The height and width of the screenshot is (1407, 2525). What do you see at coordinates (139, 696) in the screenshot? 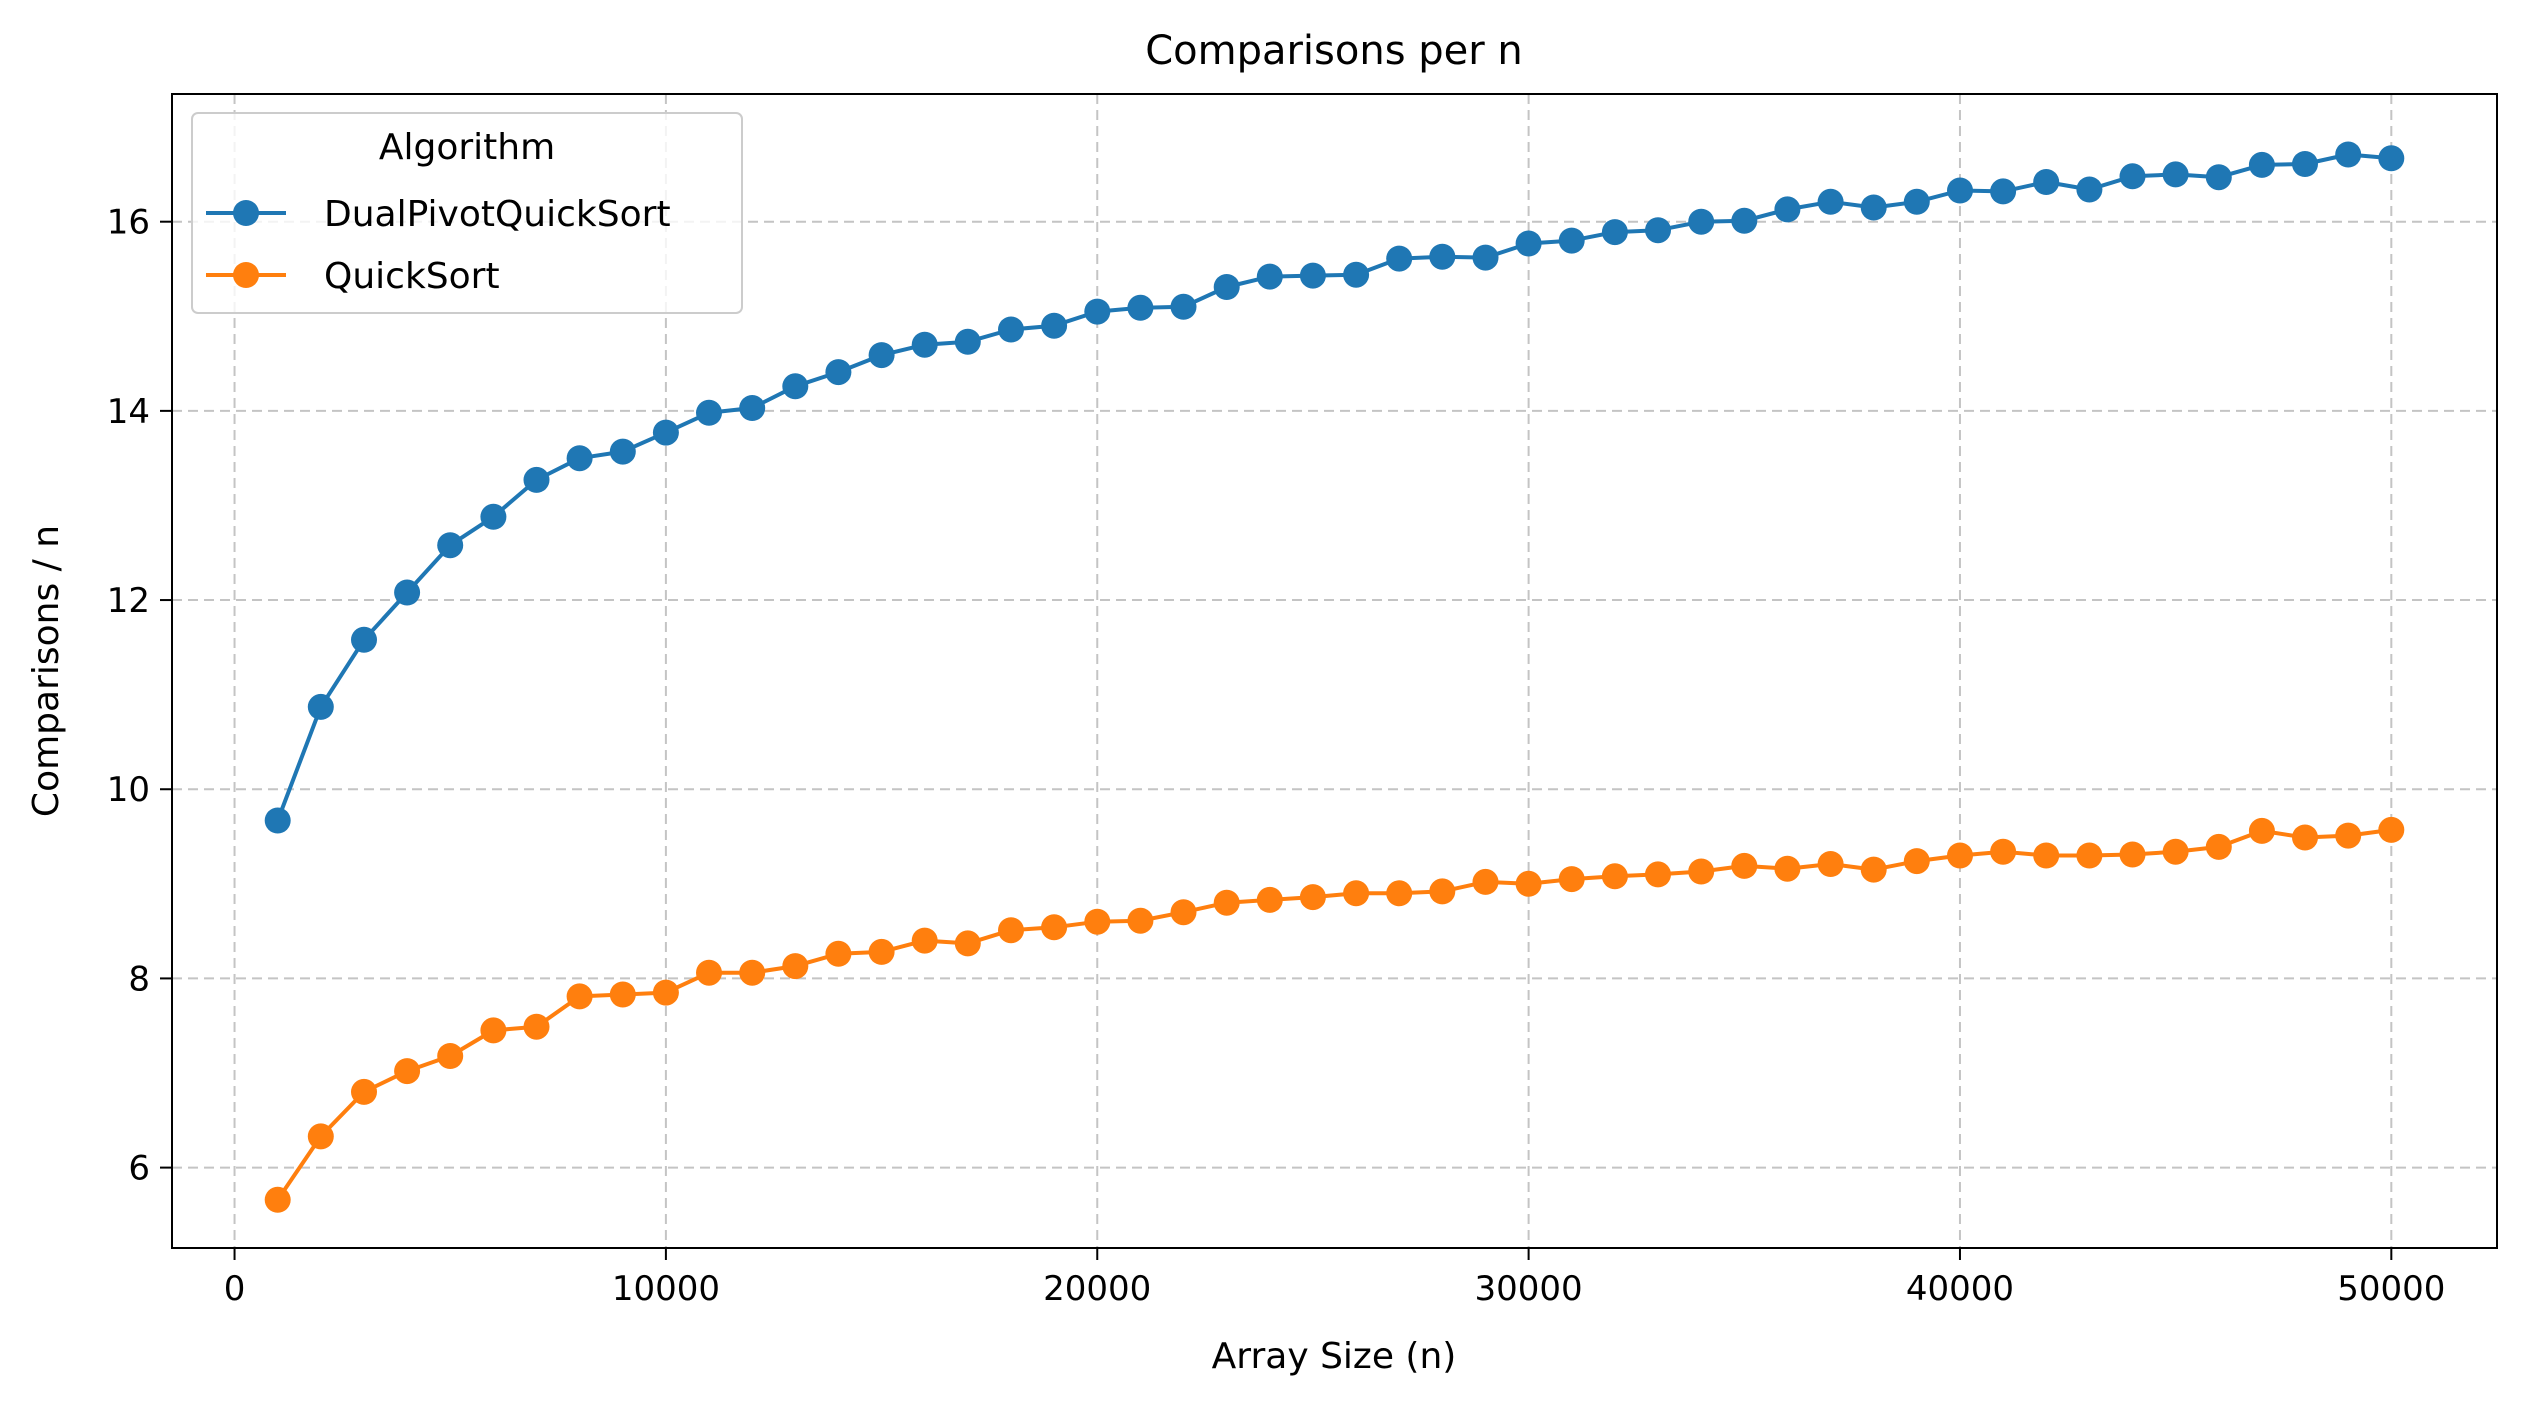
I see `y-axis-ticks: 6 8 10 12 14 16` at bounding box center [139, 696].